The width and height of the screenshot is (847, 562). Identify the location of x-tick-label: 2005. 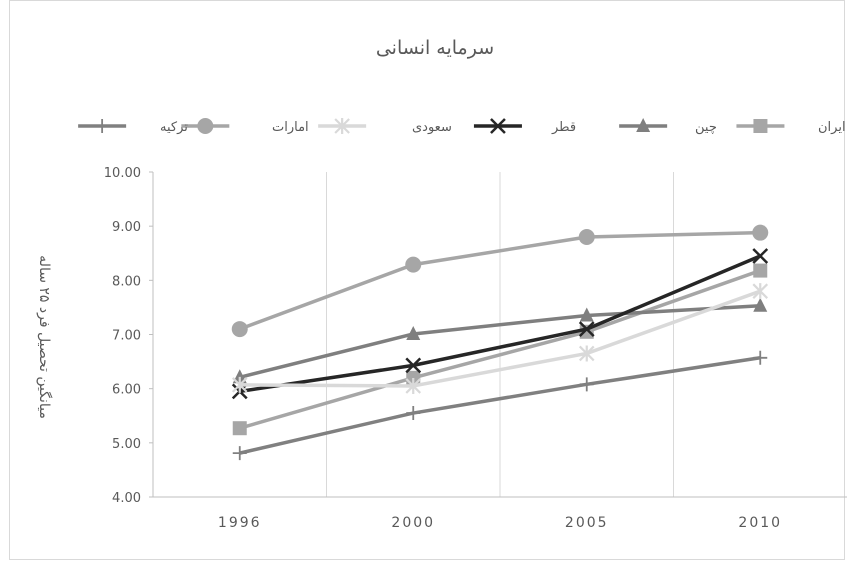
(587, 523).